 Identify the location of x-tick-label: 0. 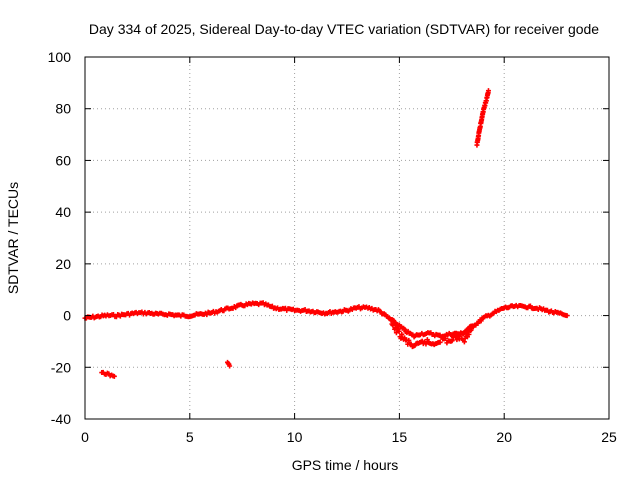
(85, 437).